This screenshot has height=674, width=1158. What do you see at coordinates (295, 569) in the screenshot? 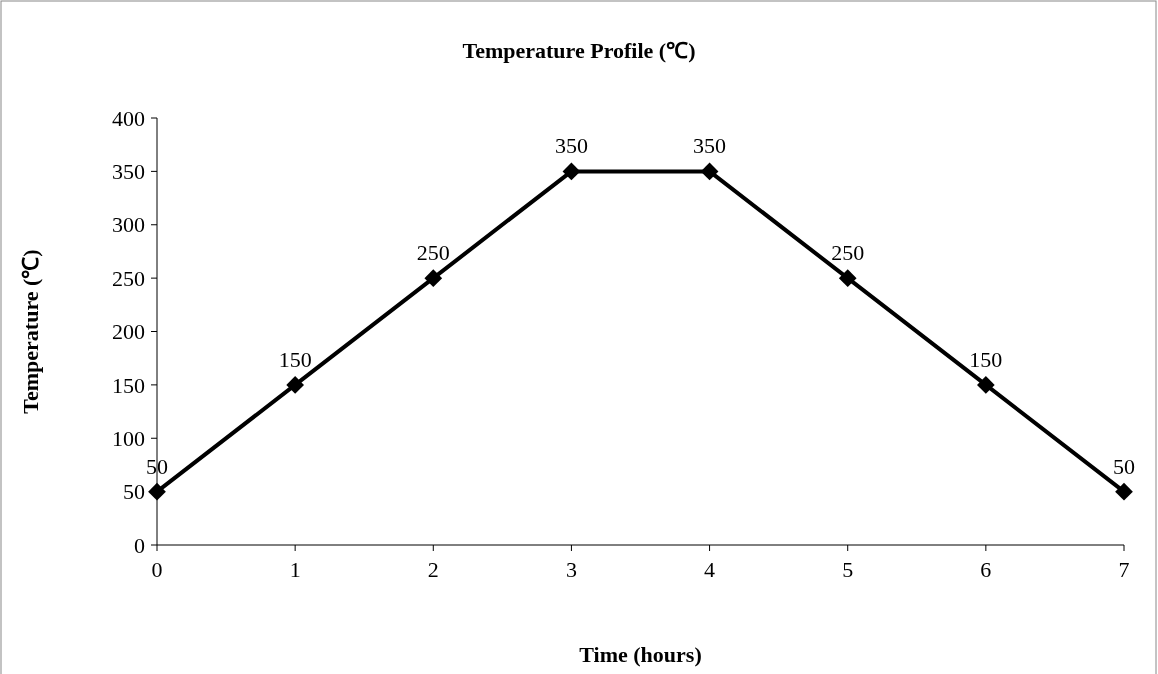
I see `x-tick-label: 1` at bounding box center [295, 569].